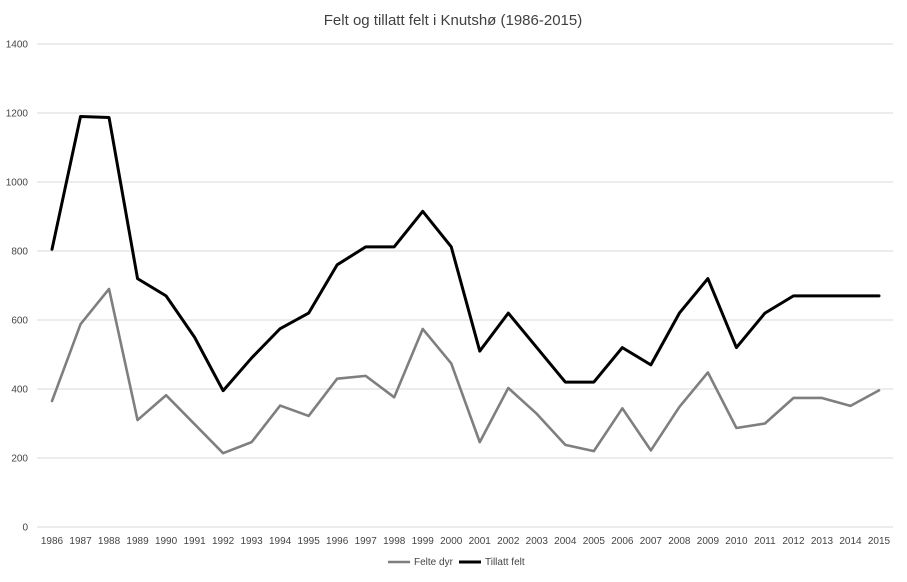 The width and height of the screenshot is (907, 582). Describe the element at coordinates (594, 541) in the screenshot. I see `x-tick-label: 2005` at that location.